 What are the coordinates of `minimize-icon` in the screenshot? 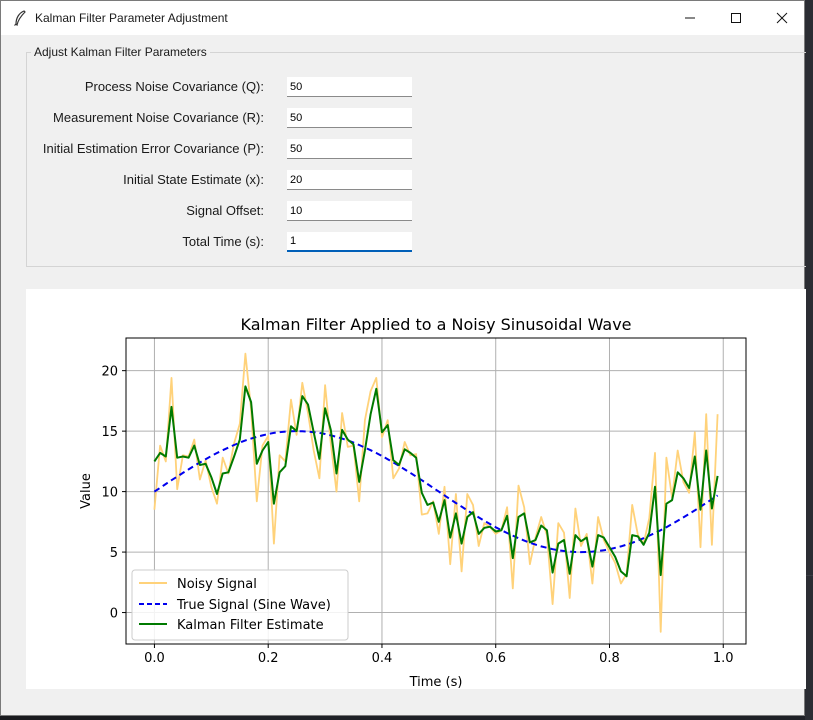 It's located at (690, 18).